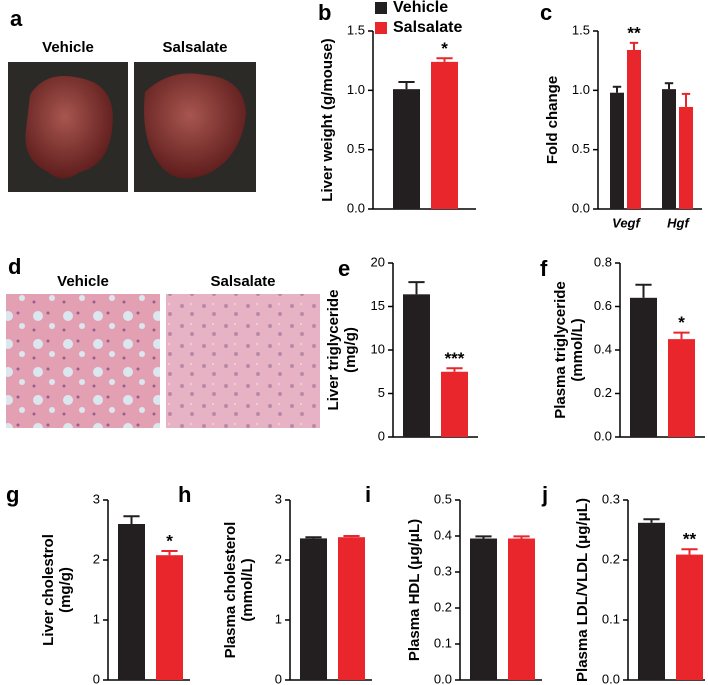 The height and width of the screenshot is (685, 708). What do you see at coordinates (324, 12) in the screenshot?
I see `panel-letter: b` at bounding box center [324, 12].